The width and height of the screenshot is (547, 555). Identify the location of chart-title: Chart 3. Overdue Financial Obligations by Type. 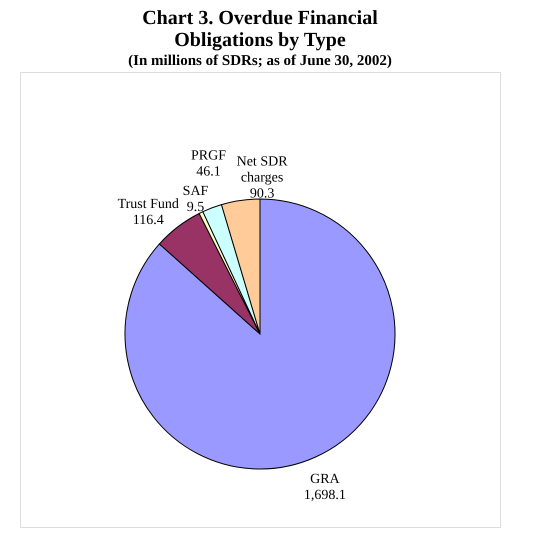
(260, 29).